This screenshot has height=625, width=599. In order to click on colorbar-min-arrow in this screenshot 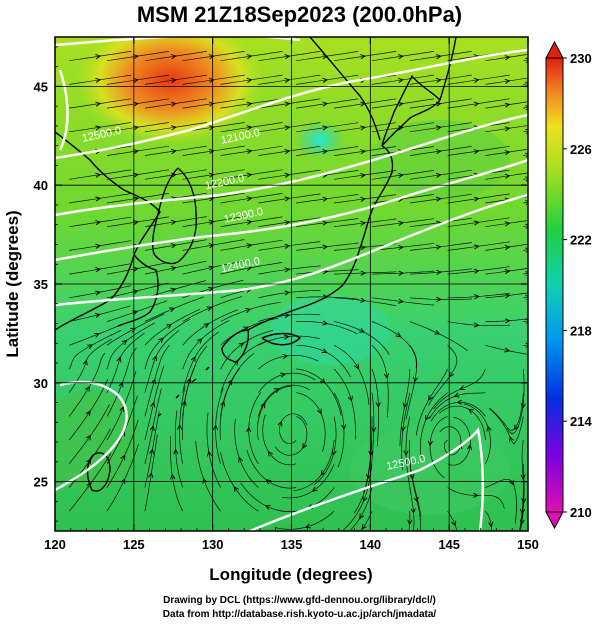, I will do `click(554, 520)`.